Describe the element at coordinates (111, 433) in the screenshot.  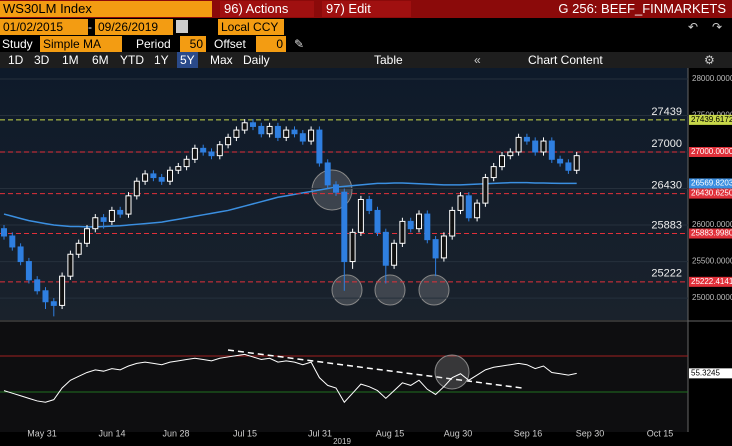
I see `x-tick-label: Jun 14` at that location.